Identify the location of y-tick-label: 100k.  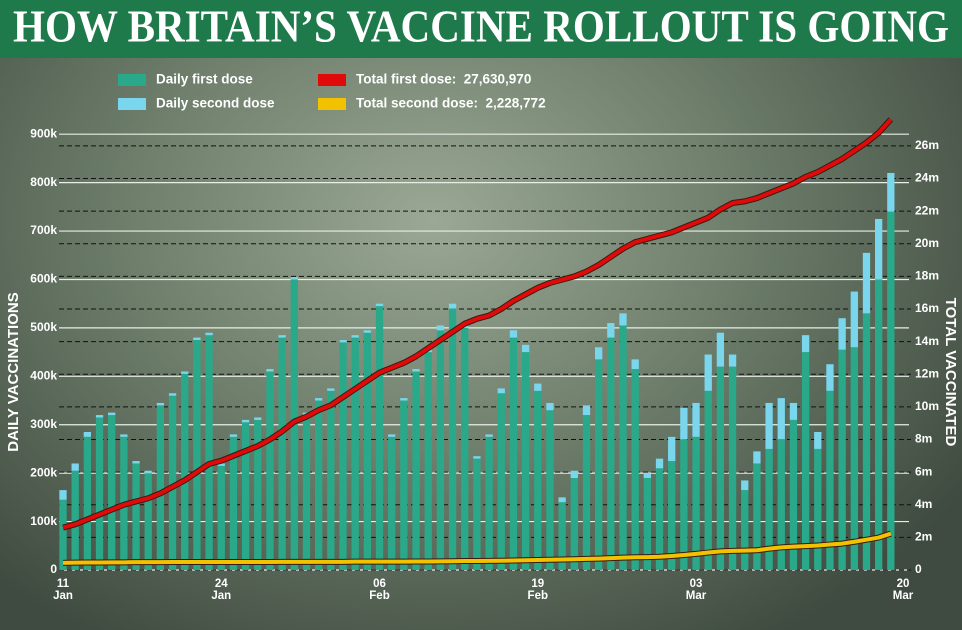
(43, 521).